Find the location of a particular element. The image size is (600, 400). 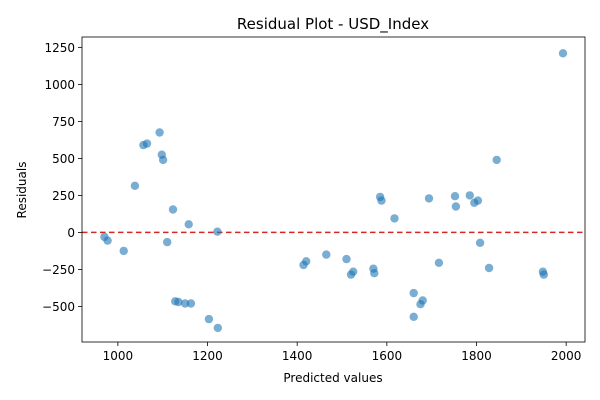

x-tick-label: 1600 is located at coordinates (387, 356).